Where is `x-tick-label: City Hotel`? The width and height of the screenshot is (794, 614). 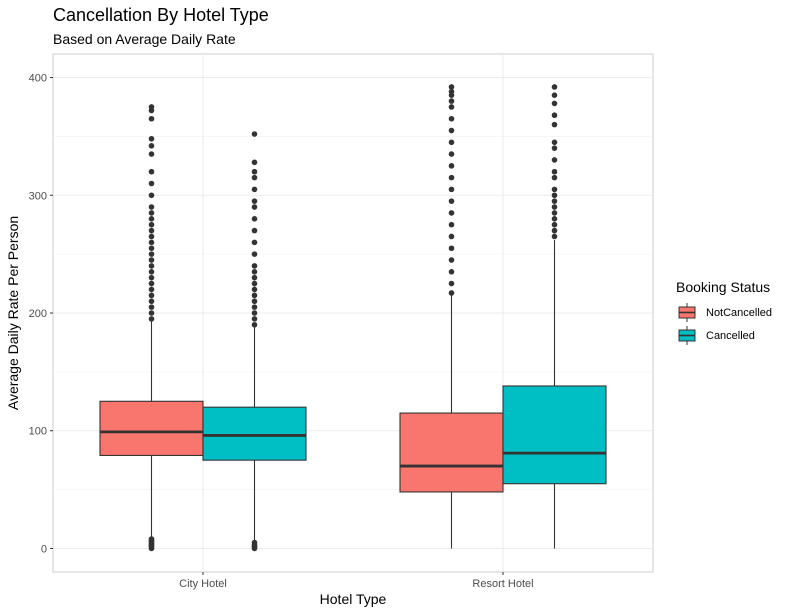 x-tick-label: City Hotel is located at coordinates (203, 584).